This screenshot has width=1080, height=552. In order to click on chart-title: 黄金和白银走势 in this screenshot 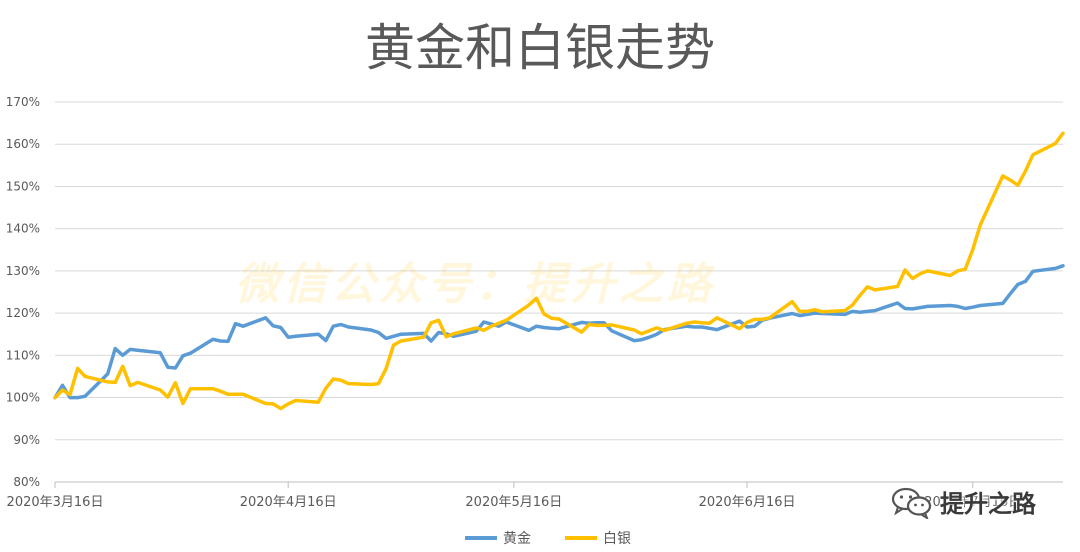, I will do `click(540, 48)`.